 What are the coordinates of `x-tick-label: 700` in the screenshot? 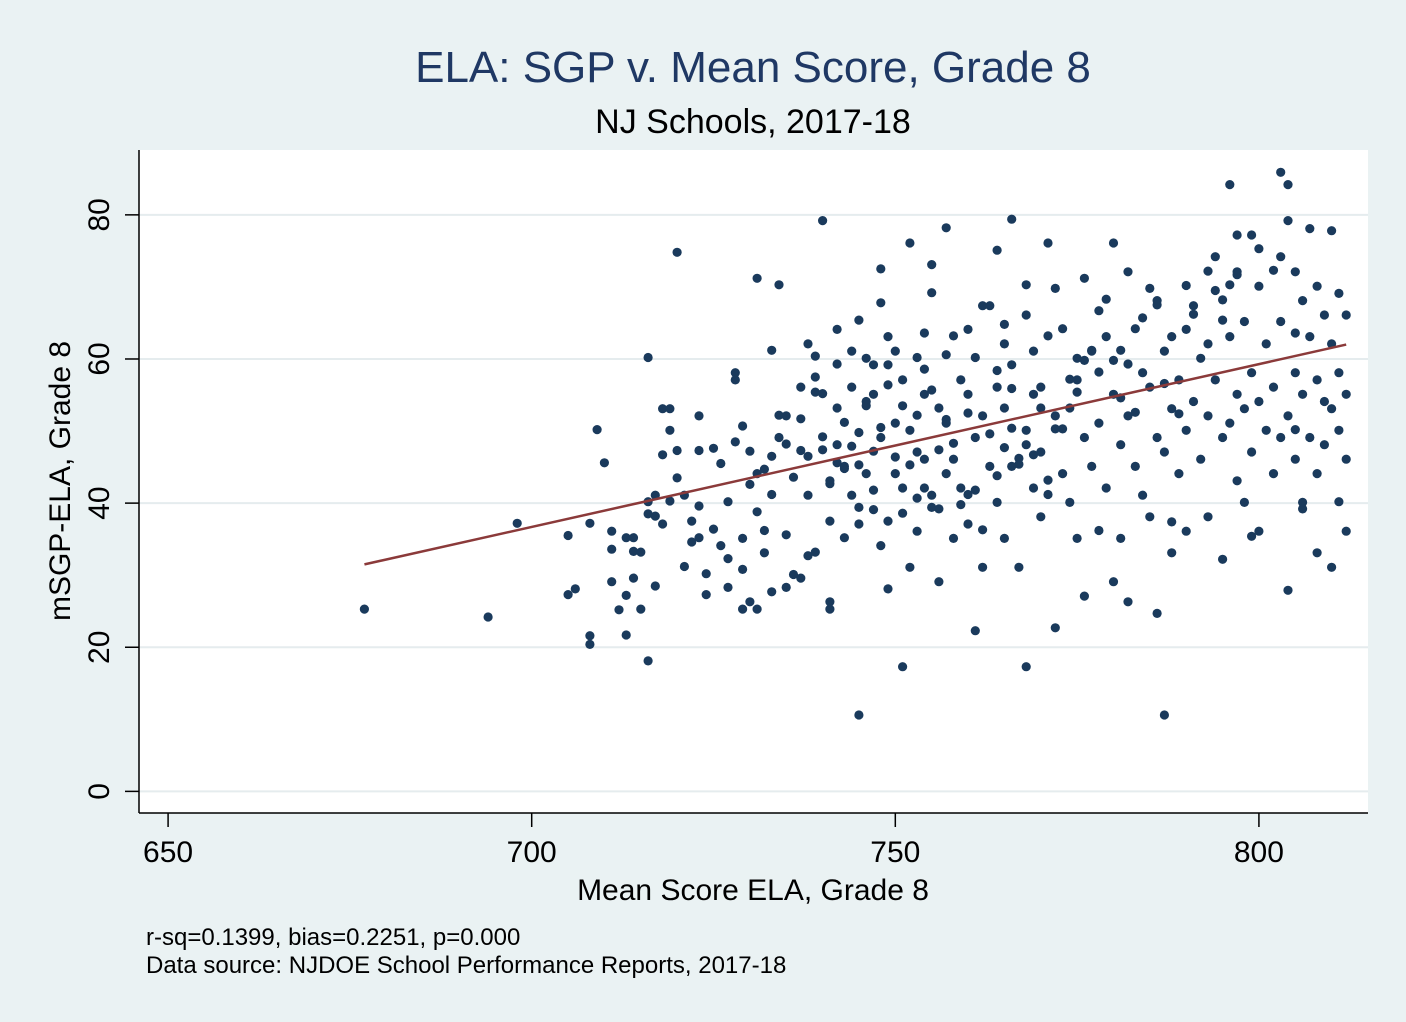 It's located at (532, 852).